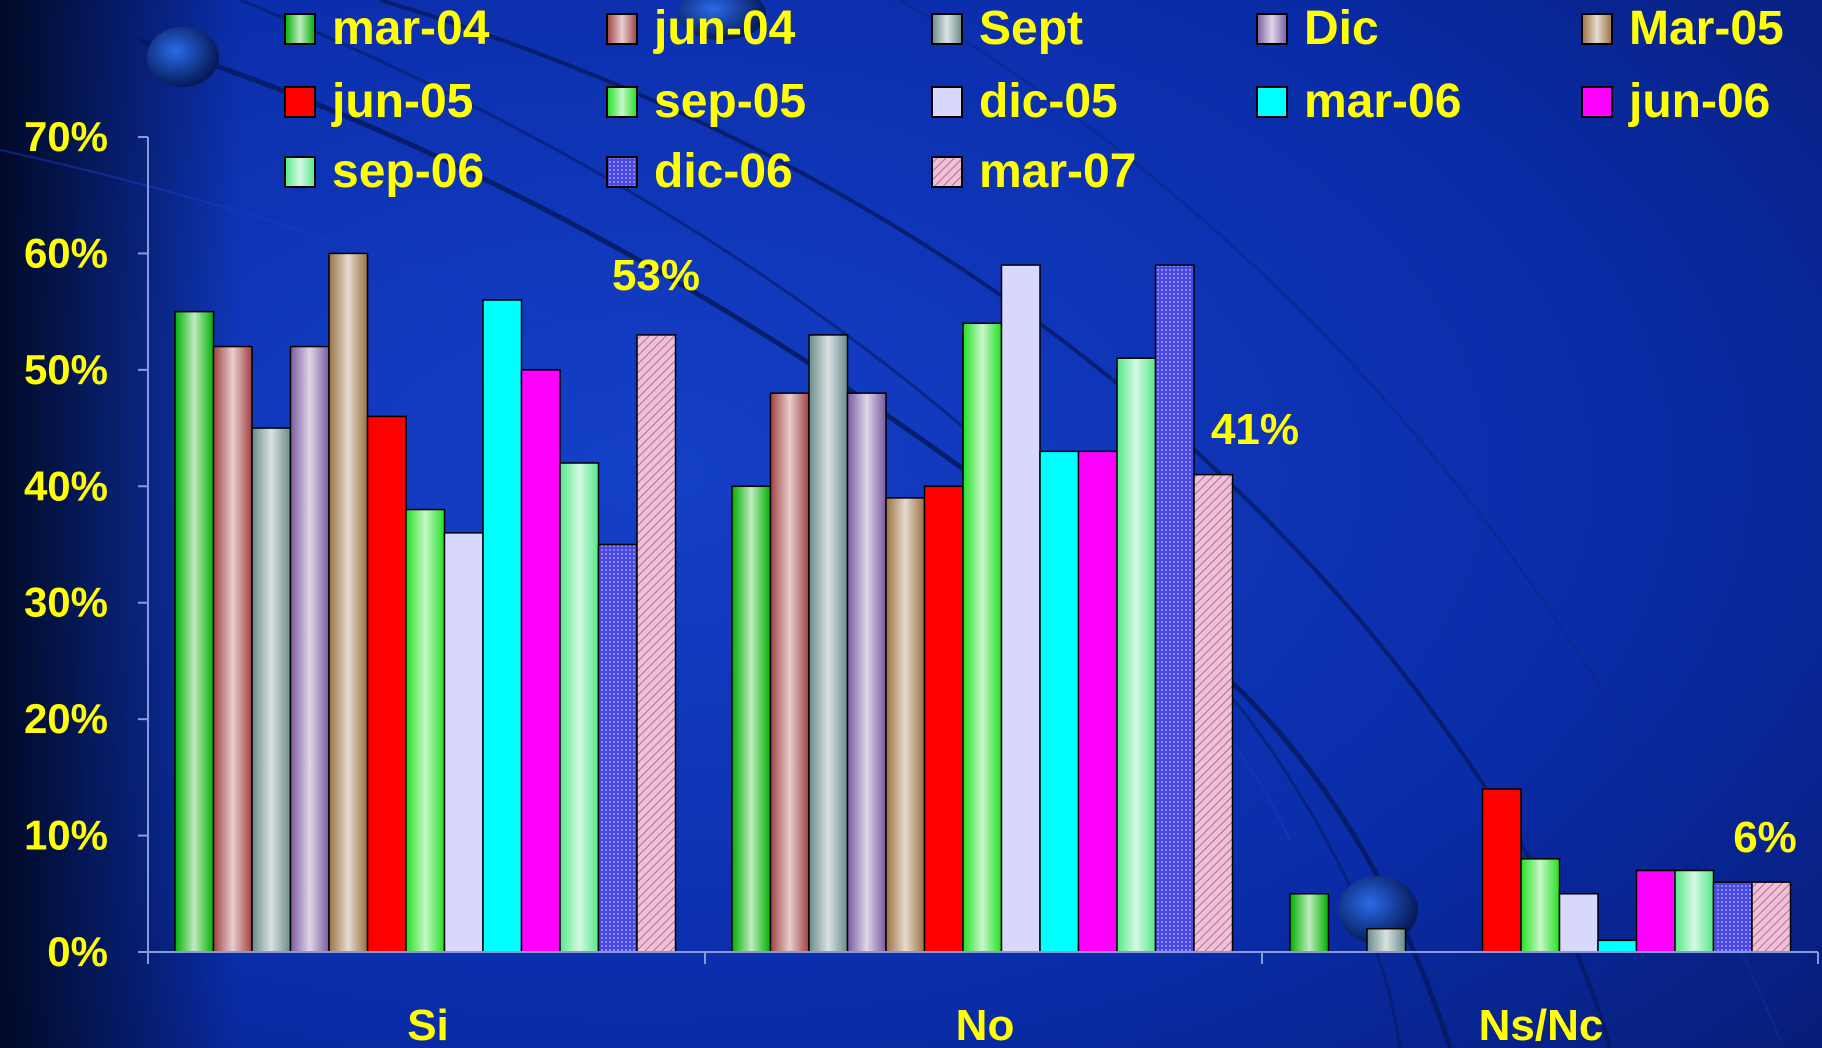 The image size is (1822, 1048). What do you see at coordinates (982, 637) in the screenshot?
I see `bar-sep-05-No` at bounding box center [982, 637].